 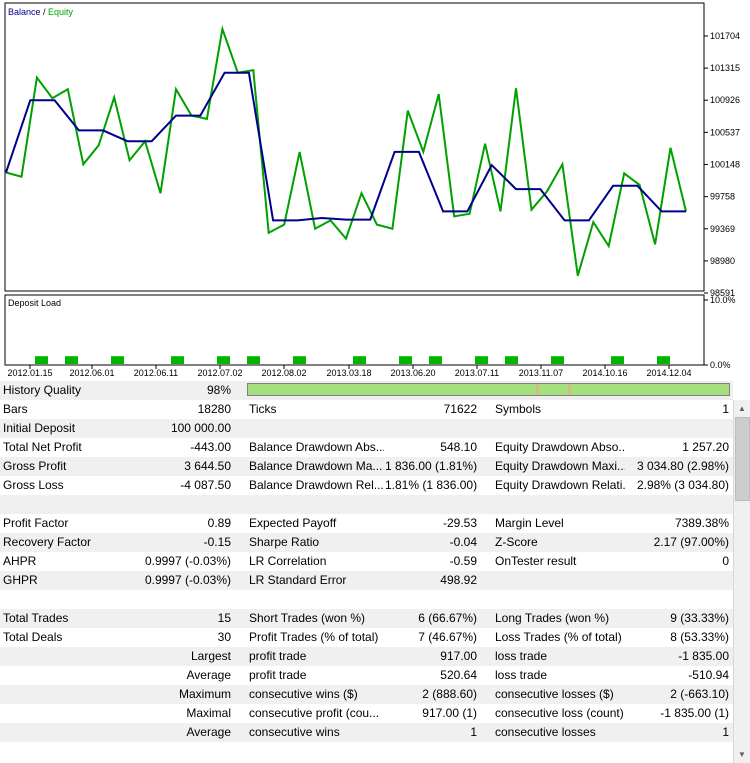 What do you see at coordinates (412, 373) in the screenshot?
I see `x-tick-label: 2013.06.20` at bounding box center [412, 373].